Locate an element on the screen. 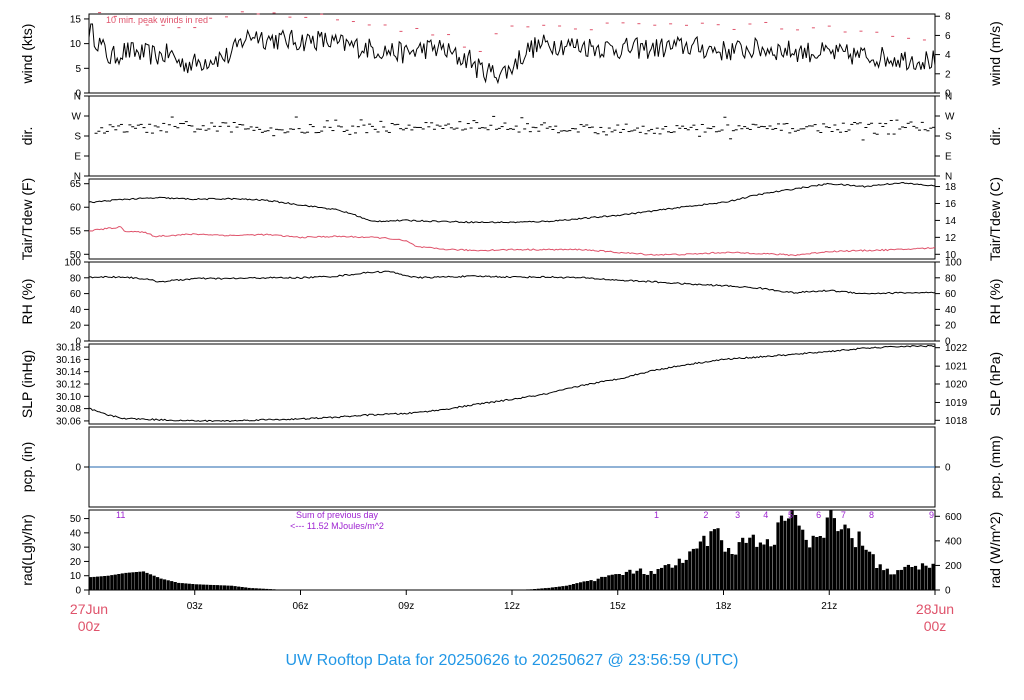 The height and width of the screenshot is (700, 1024). ylabel-left: RH (%) is located at coordinates (27, 302).